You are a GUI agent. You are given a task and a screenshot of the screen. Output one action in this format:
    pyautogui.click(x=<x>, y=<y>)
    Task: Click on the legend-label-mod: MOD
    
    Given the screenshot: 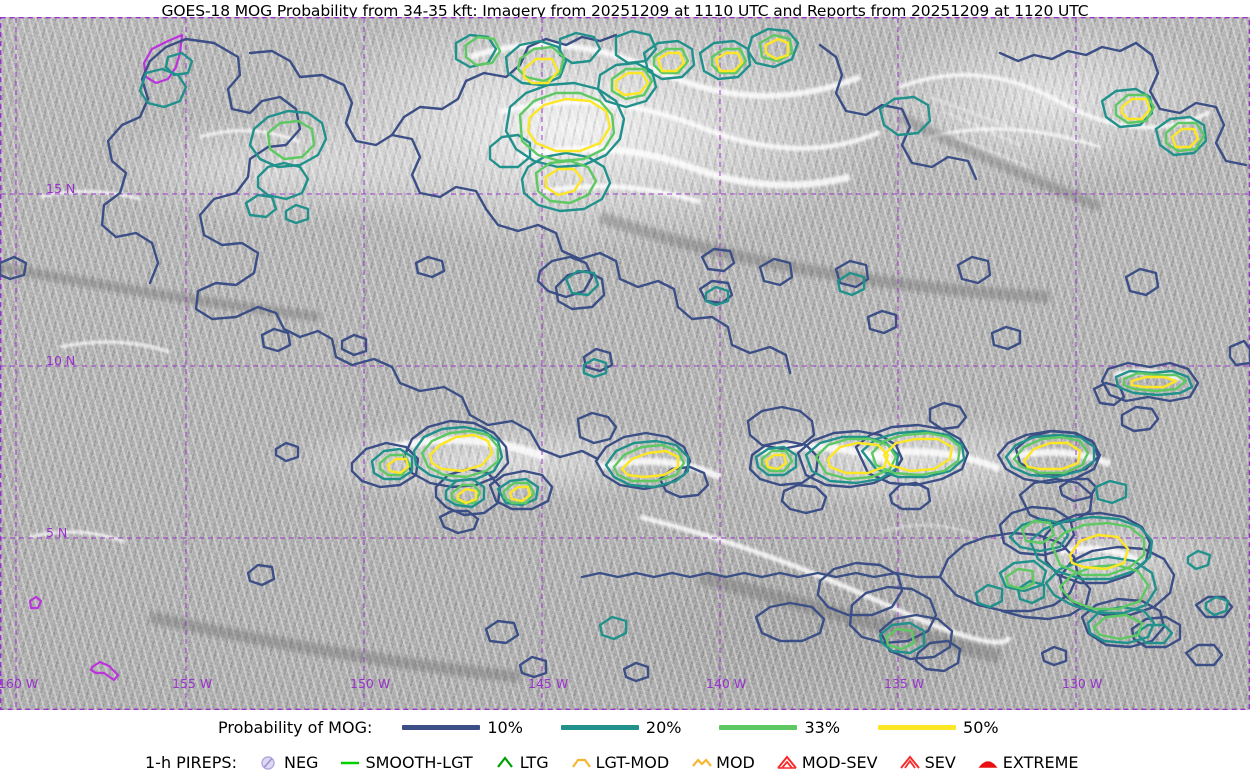 What is the action you would take?
    pyautogui.click(x=735, y=762)
    